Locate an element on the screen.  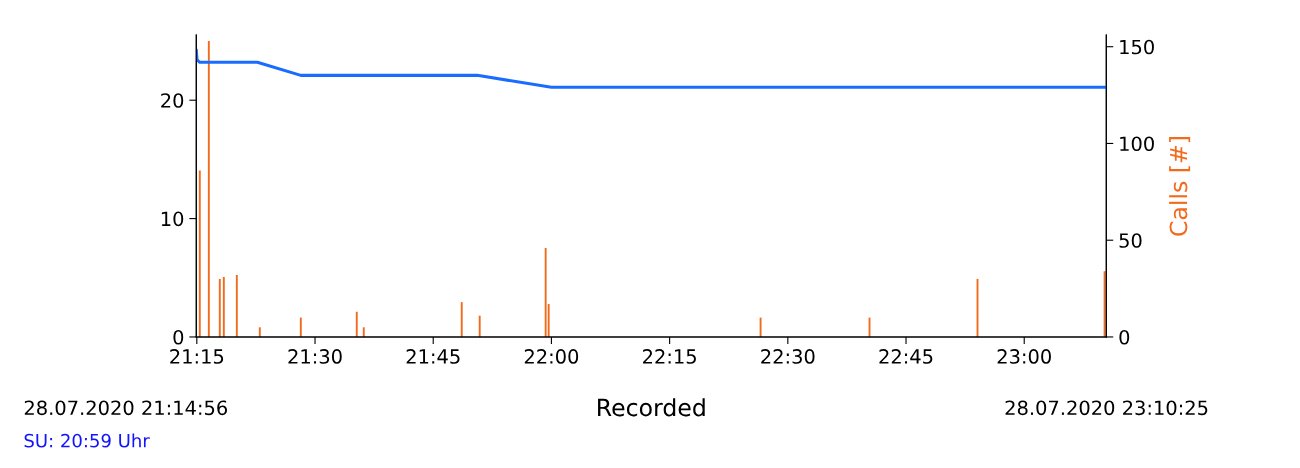
text: 28.07.2020 23:10:25 is located at coordinates (1106, 408).